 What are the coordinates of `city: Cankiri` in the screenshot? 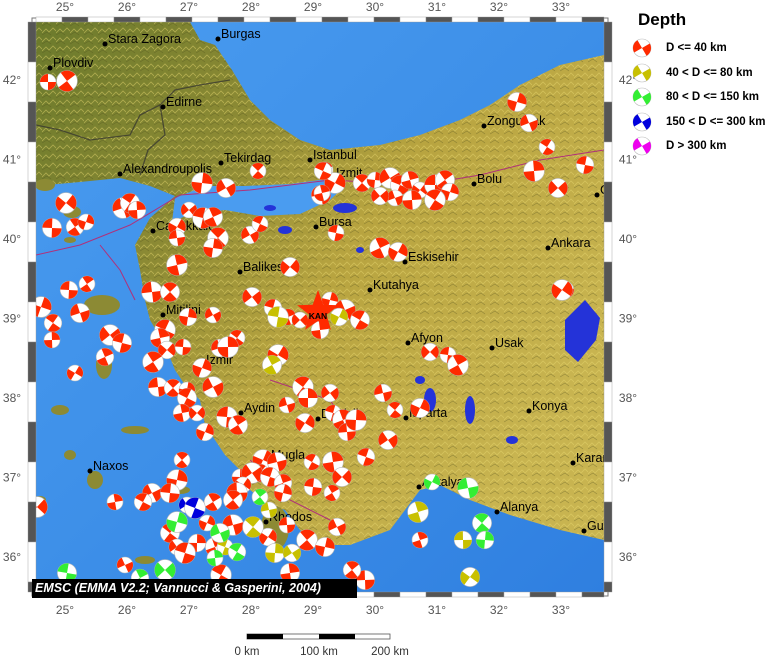 It's located at (616, 190).